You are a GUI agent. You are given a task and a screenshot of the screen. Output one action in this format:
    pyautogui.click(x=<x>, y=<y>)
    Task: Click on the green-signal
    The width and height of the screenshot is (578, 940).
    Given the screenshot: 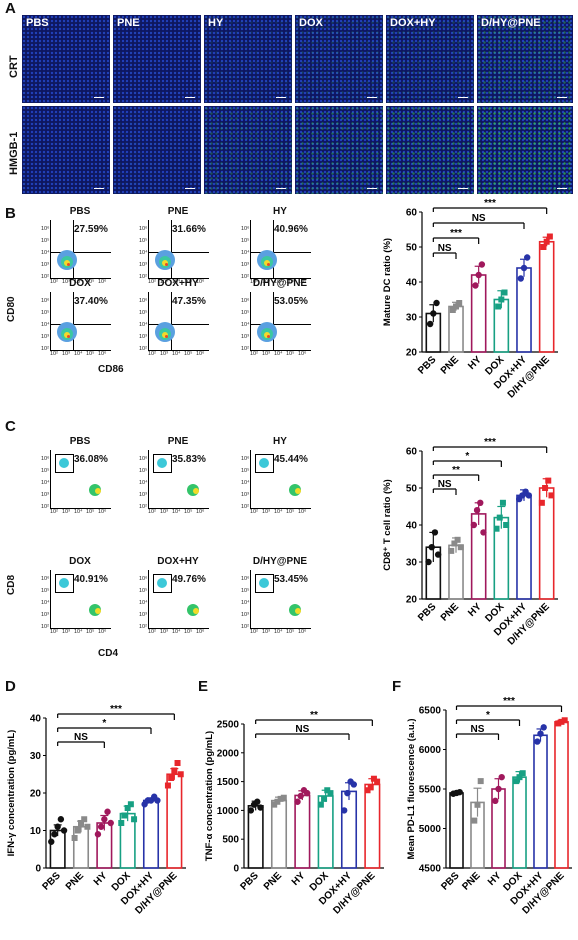 What is the action you would take?
    pyautogui.click(x=339, y=59)
    